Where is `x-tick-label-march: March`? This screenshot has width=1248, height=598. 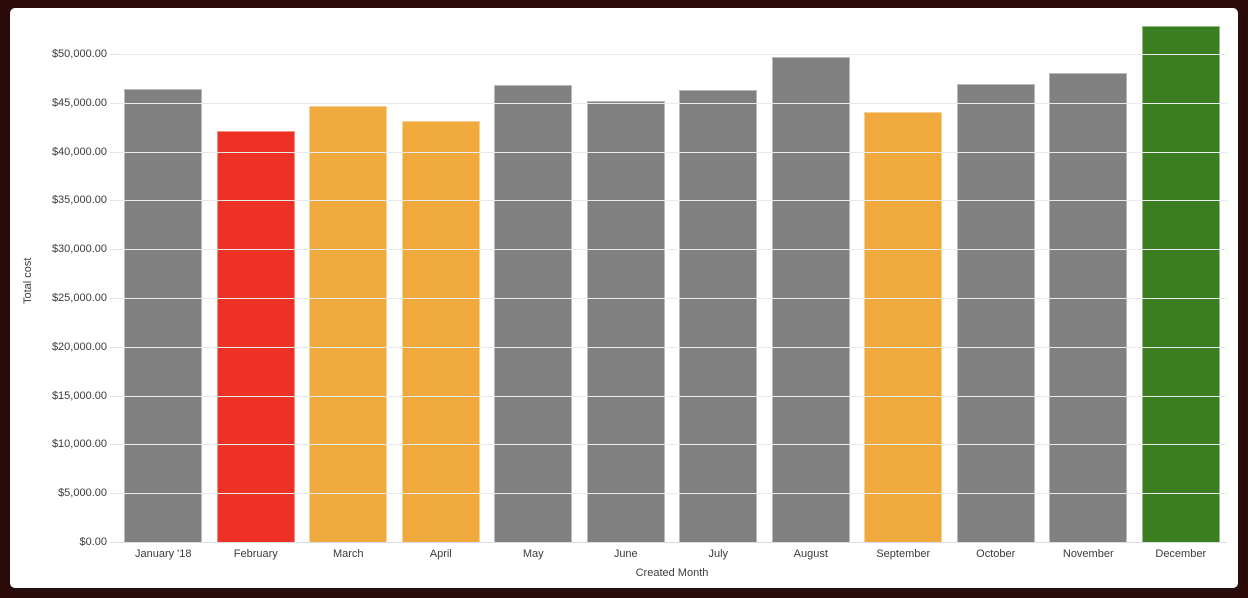 x-tick-label-march: March is located at coordinates (348, 554).